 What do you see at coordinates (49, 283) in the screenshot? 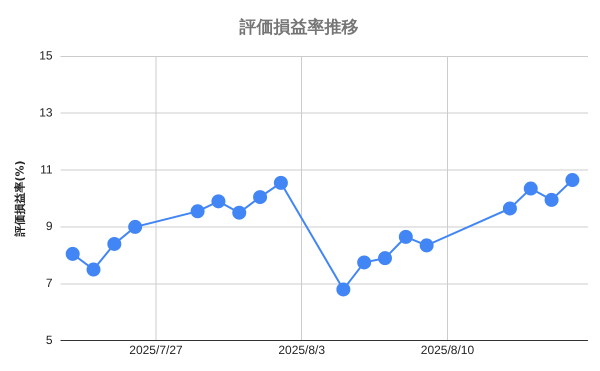
I see `y-tick-label: 7` at bounding box center [49, 283].